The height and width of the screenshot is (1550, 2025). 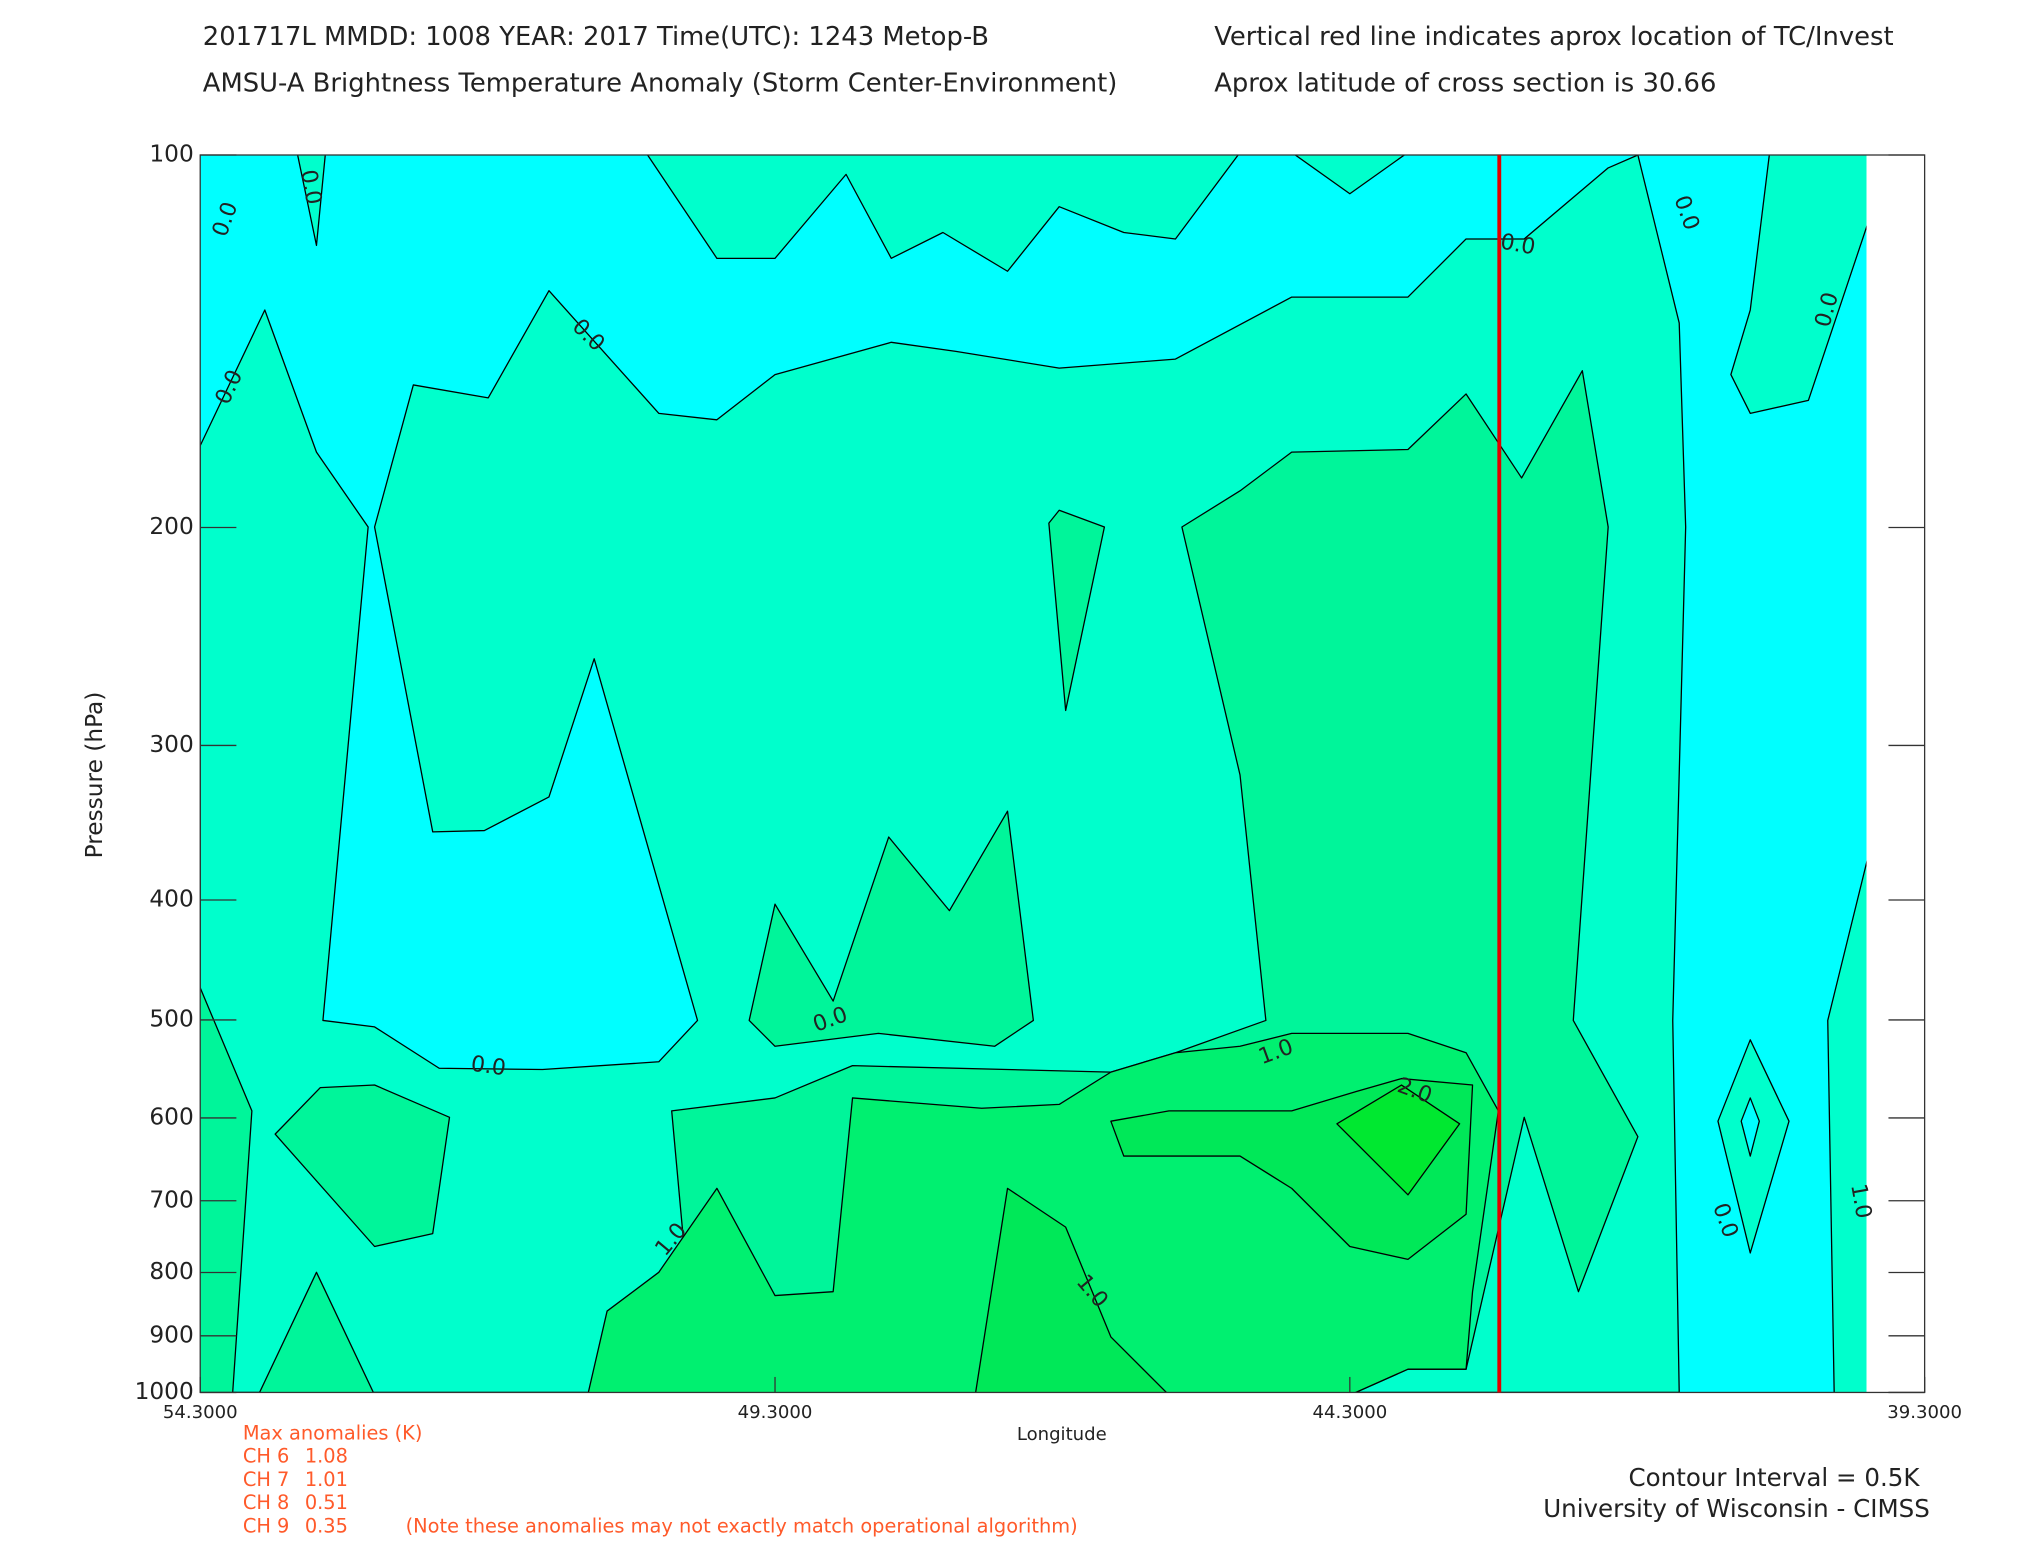 What do you see at coordinates (326, 1502) in the screenshot?
I see `anomaly-value: 0.51` at bounding box center [326, 1502].